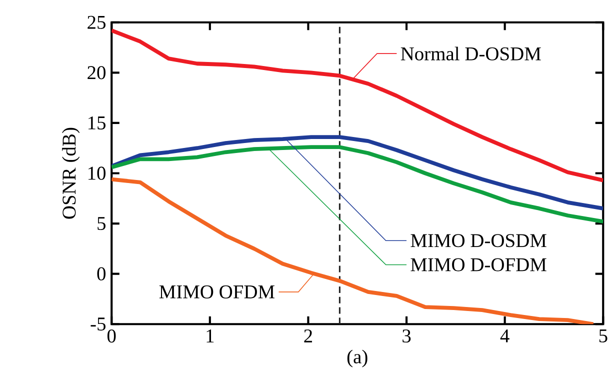 The width and height of the screenshot is (608, 389). What do you see at coordinates (98, 323) in the screenshot?
I see `y-tick-label: -5` at bounding box center [98, 323].